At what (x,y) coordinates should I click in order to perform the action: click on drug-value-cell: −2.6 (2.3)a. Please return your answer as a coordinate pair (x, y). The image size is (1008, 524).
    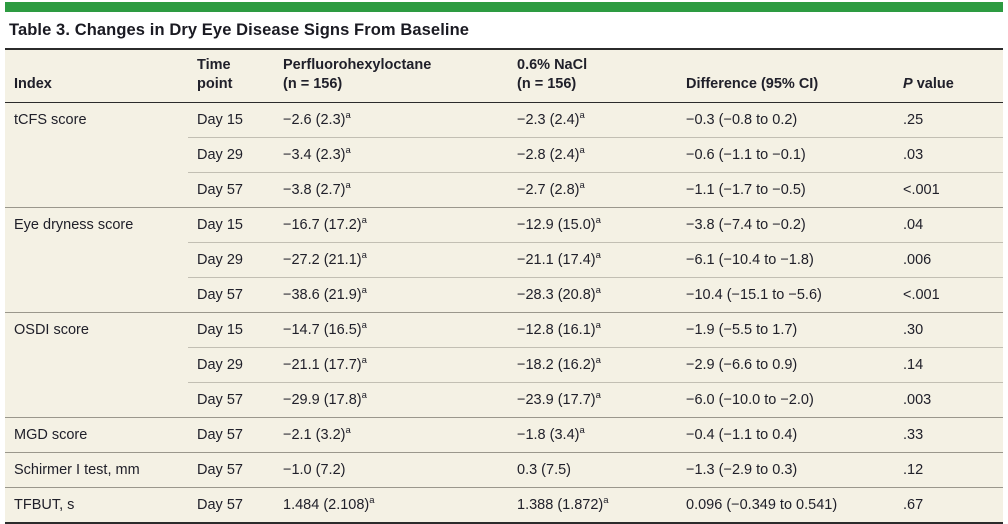
    Looking at the image, I should click on (317, 119).